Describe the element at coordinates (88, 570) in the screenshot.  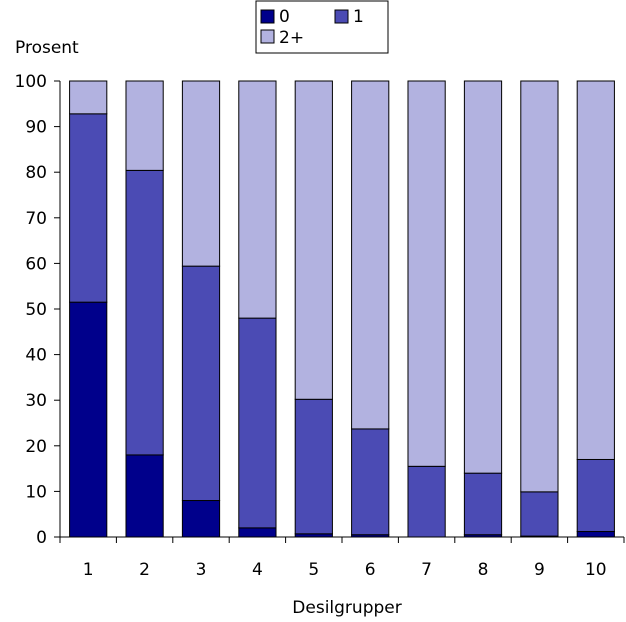
I see `x-tick-label: 1` at that location.